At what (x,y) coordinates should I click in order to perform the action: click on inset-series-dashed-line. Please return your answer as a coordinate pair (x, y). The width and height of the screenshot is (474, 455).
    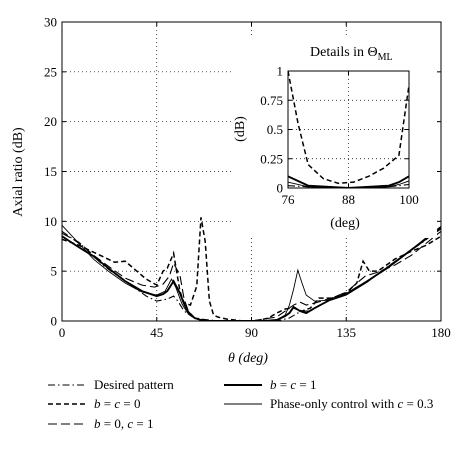
    Looking at the image, I should click on (348, 127).